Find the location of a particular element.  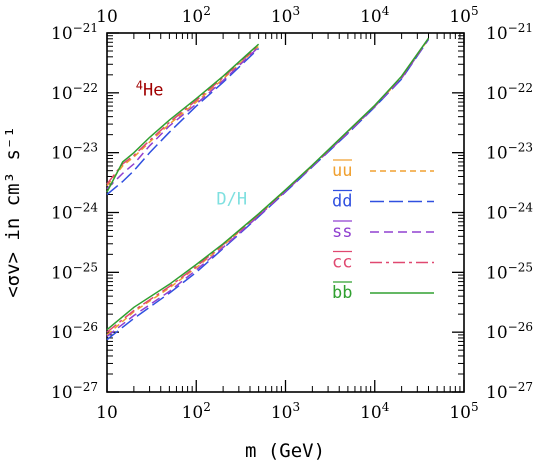

y-tick-label-left: 10−22 is located at coordinates (74, 92).